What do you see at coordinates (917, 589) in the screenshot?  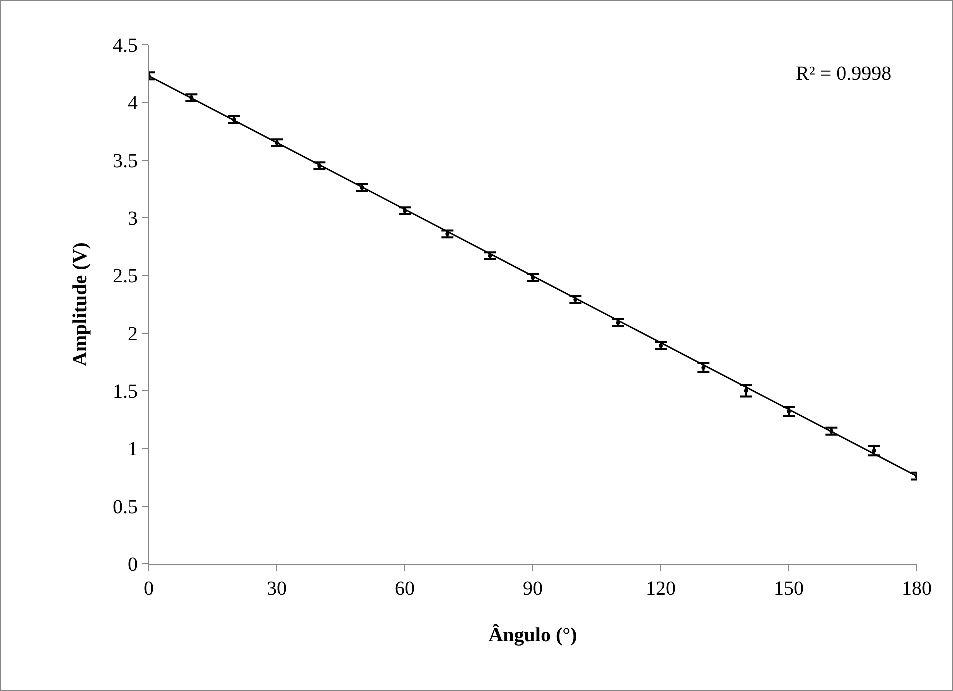 I see `x-tick-label: 180` at bounding box center [917, 589].